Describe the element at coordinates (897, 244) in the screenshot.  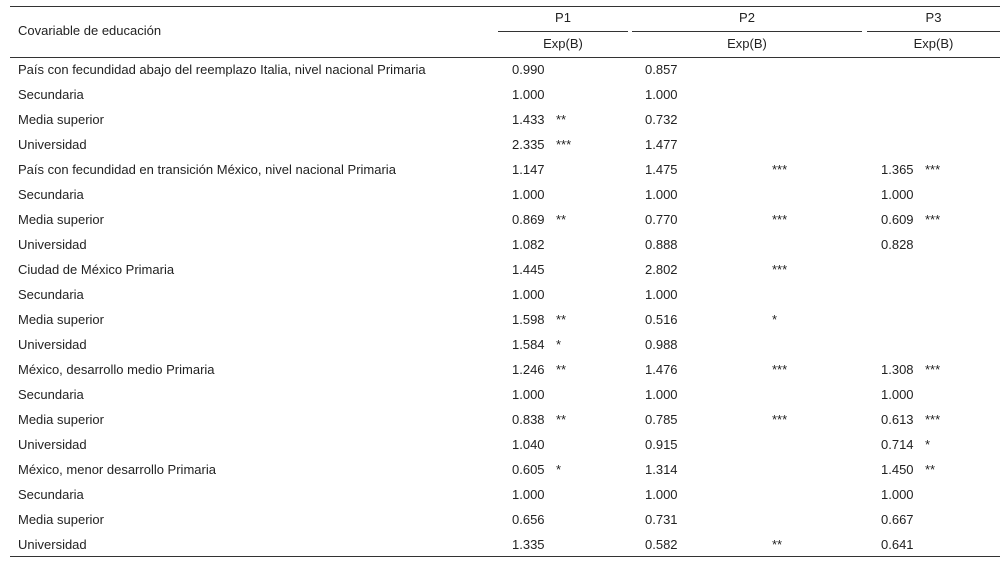
I see `cell-value: 0.828` at that location.